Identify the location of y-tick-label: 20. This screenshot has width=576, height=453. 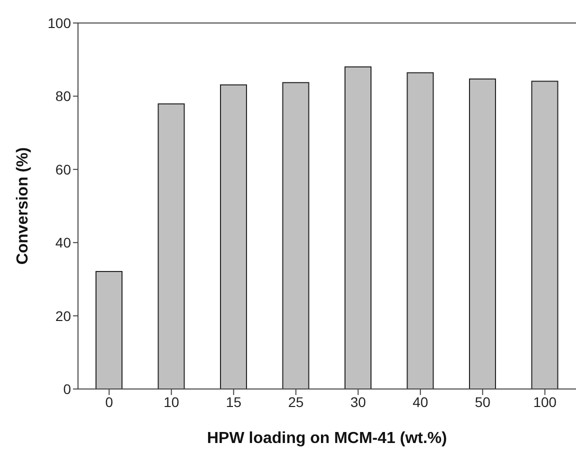
(63, 316).